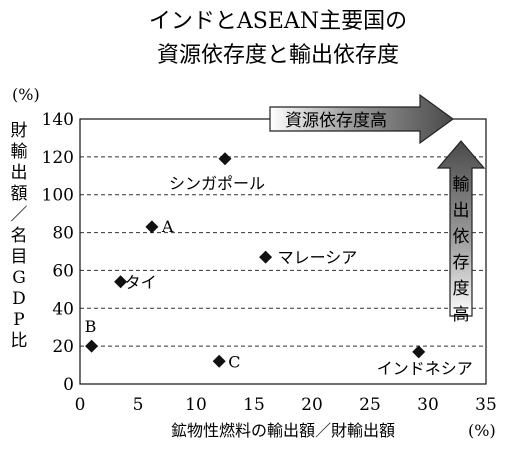 This screenshot has width=513, height=449. What do you see at coordinates (80, 405) in the screenshot?
I see `x-tick-label: 0` at bounding box center [80, 405].